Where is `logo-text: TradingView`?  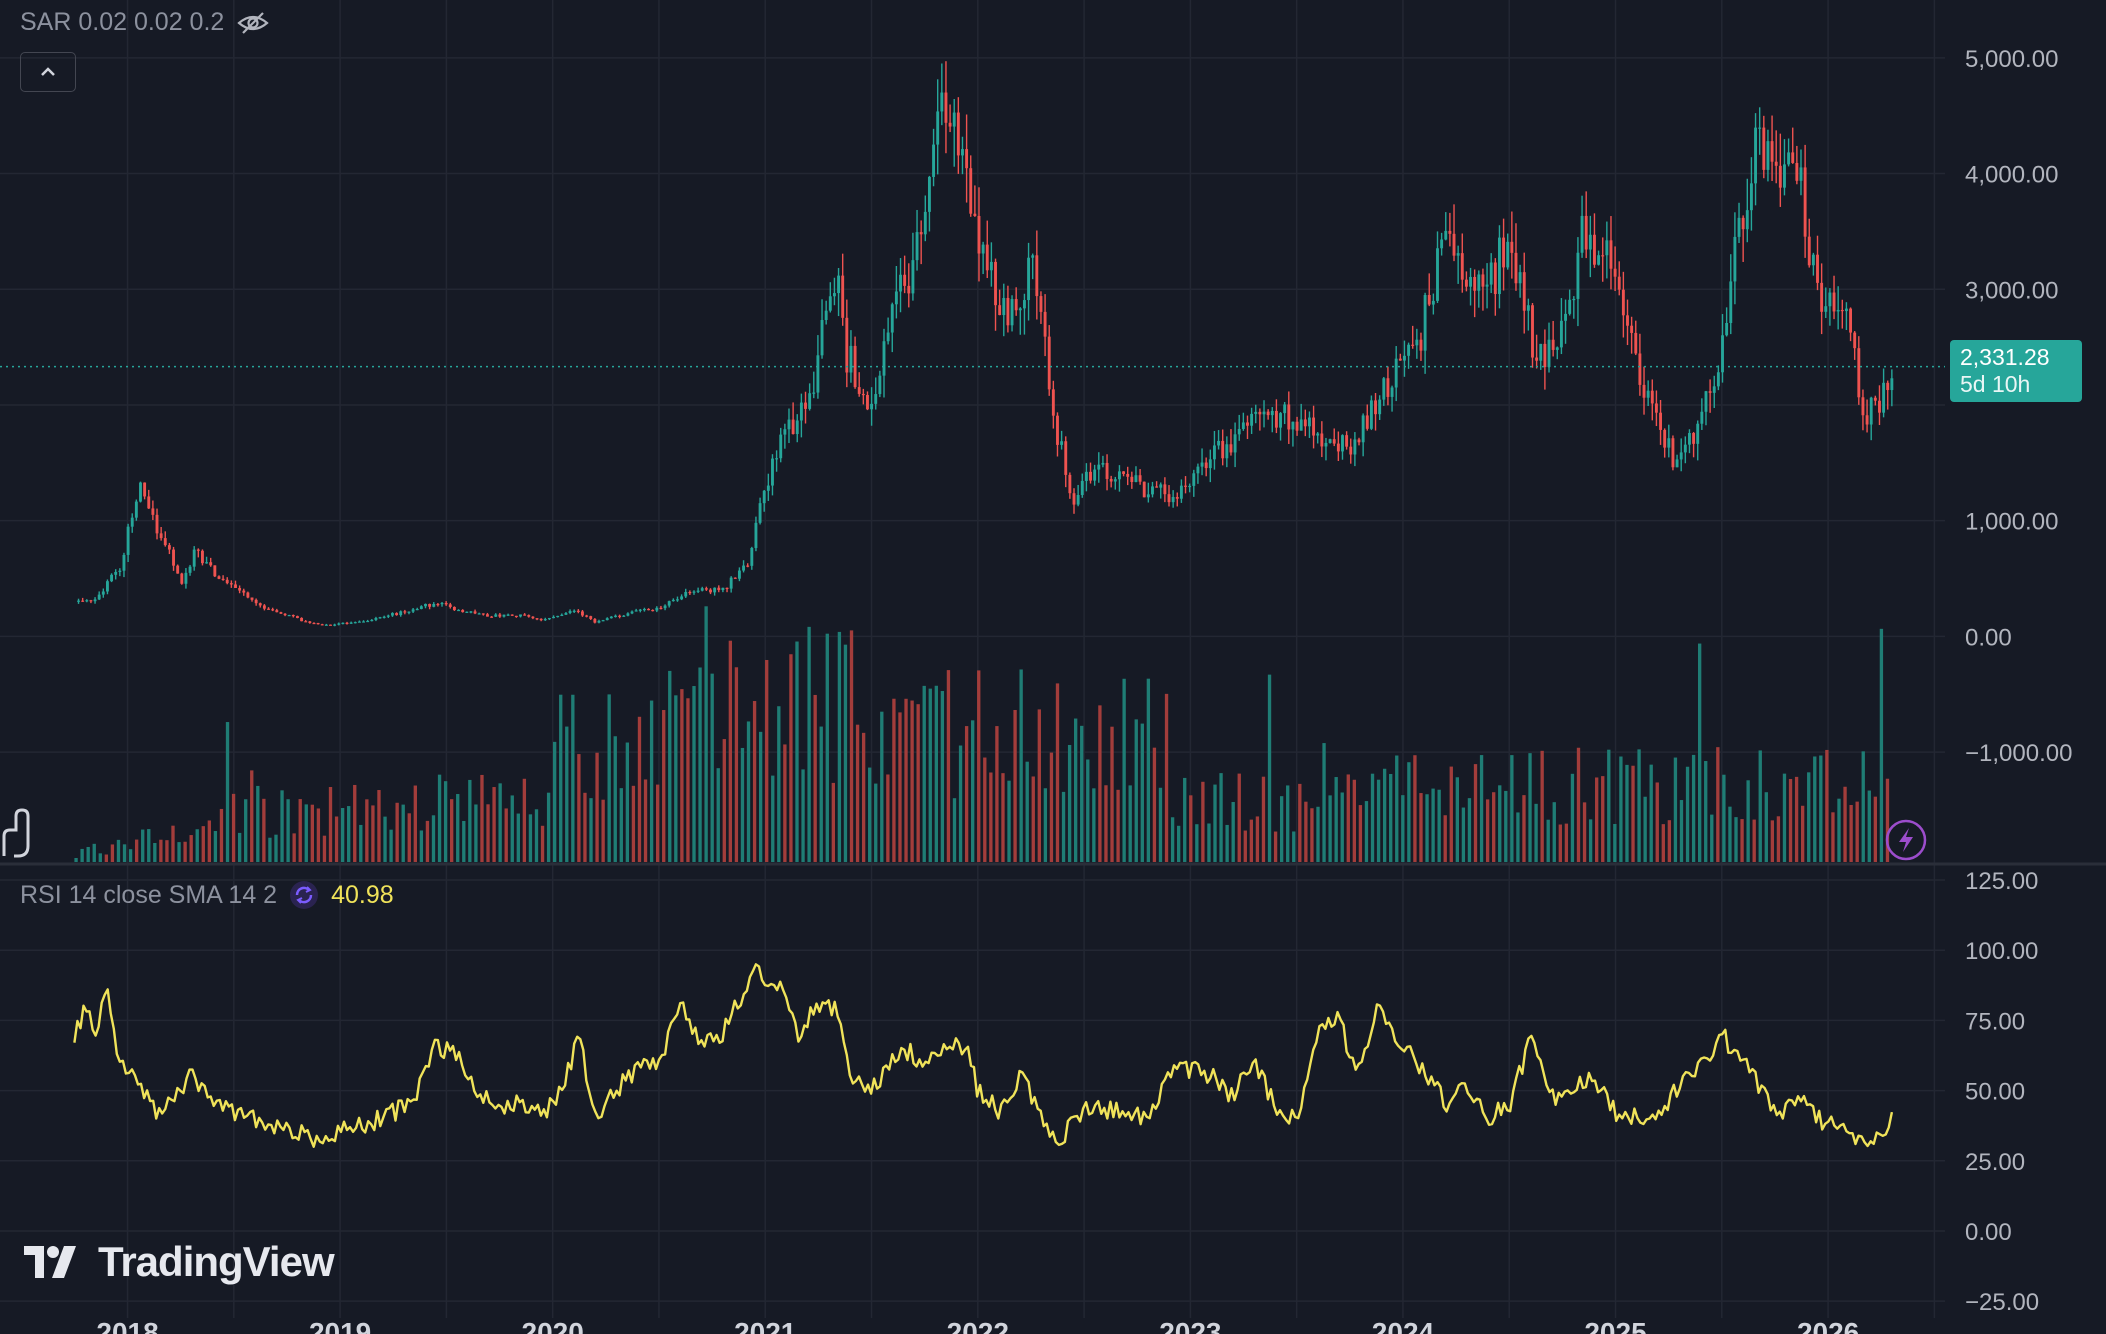
logo-text: TradingView is located at coordinates (216, 1261).